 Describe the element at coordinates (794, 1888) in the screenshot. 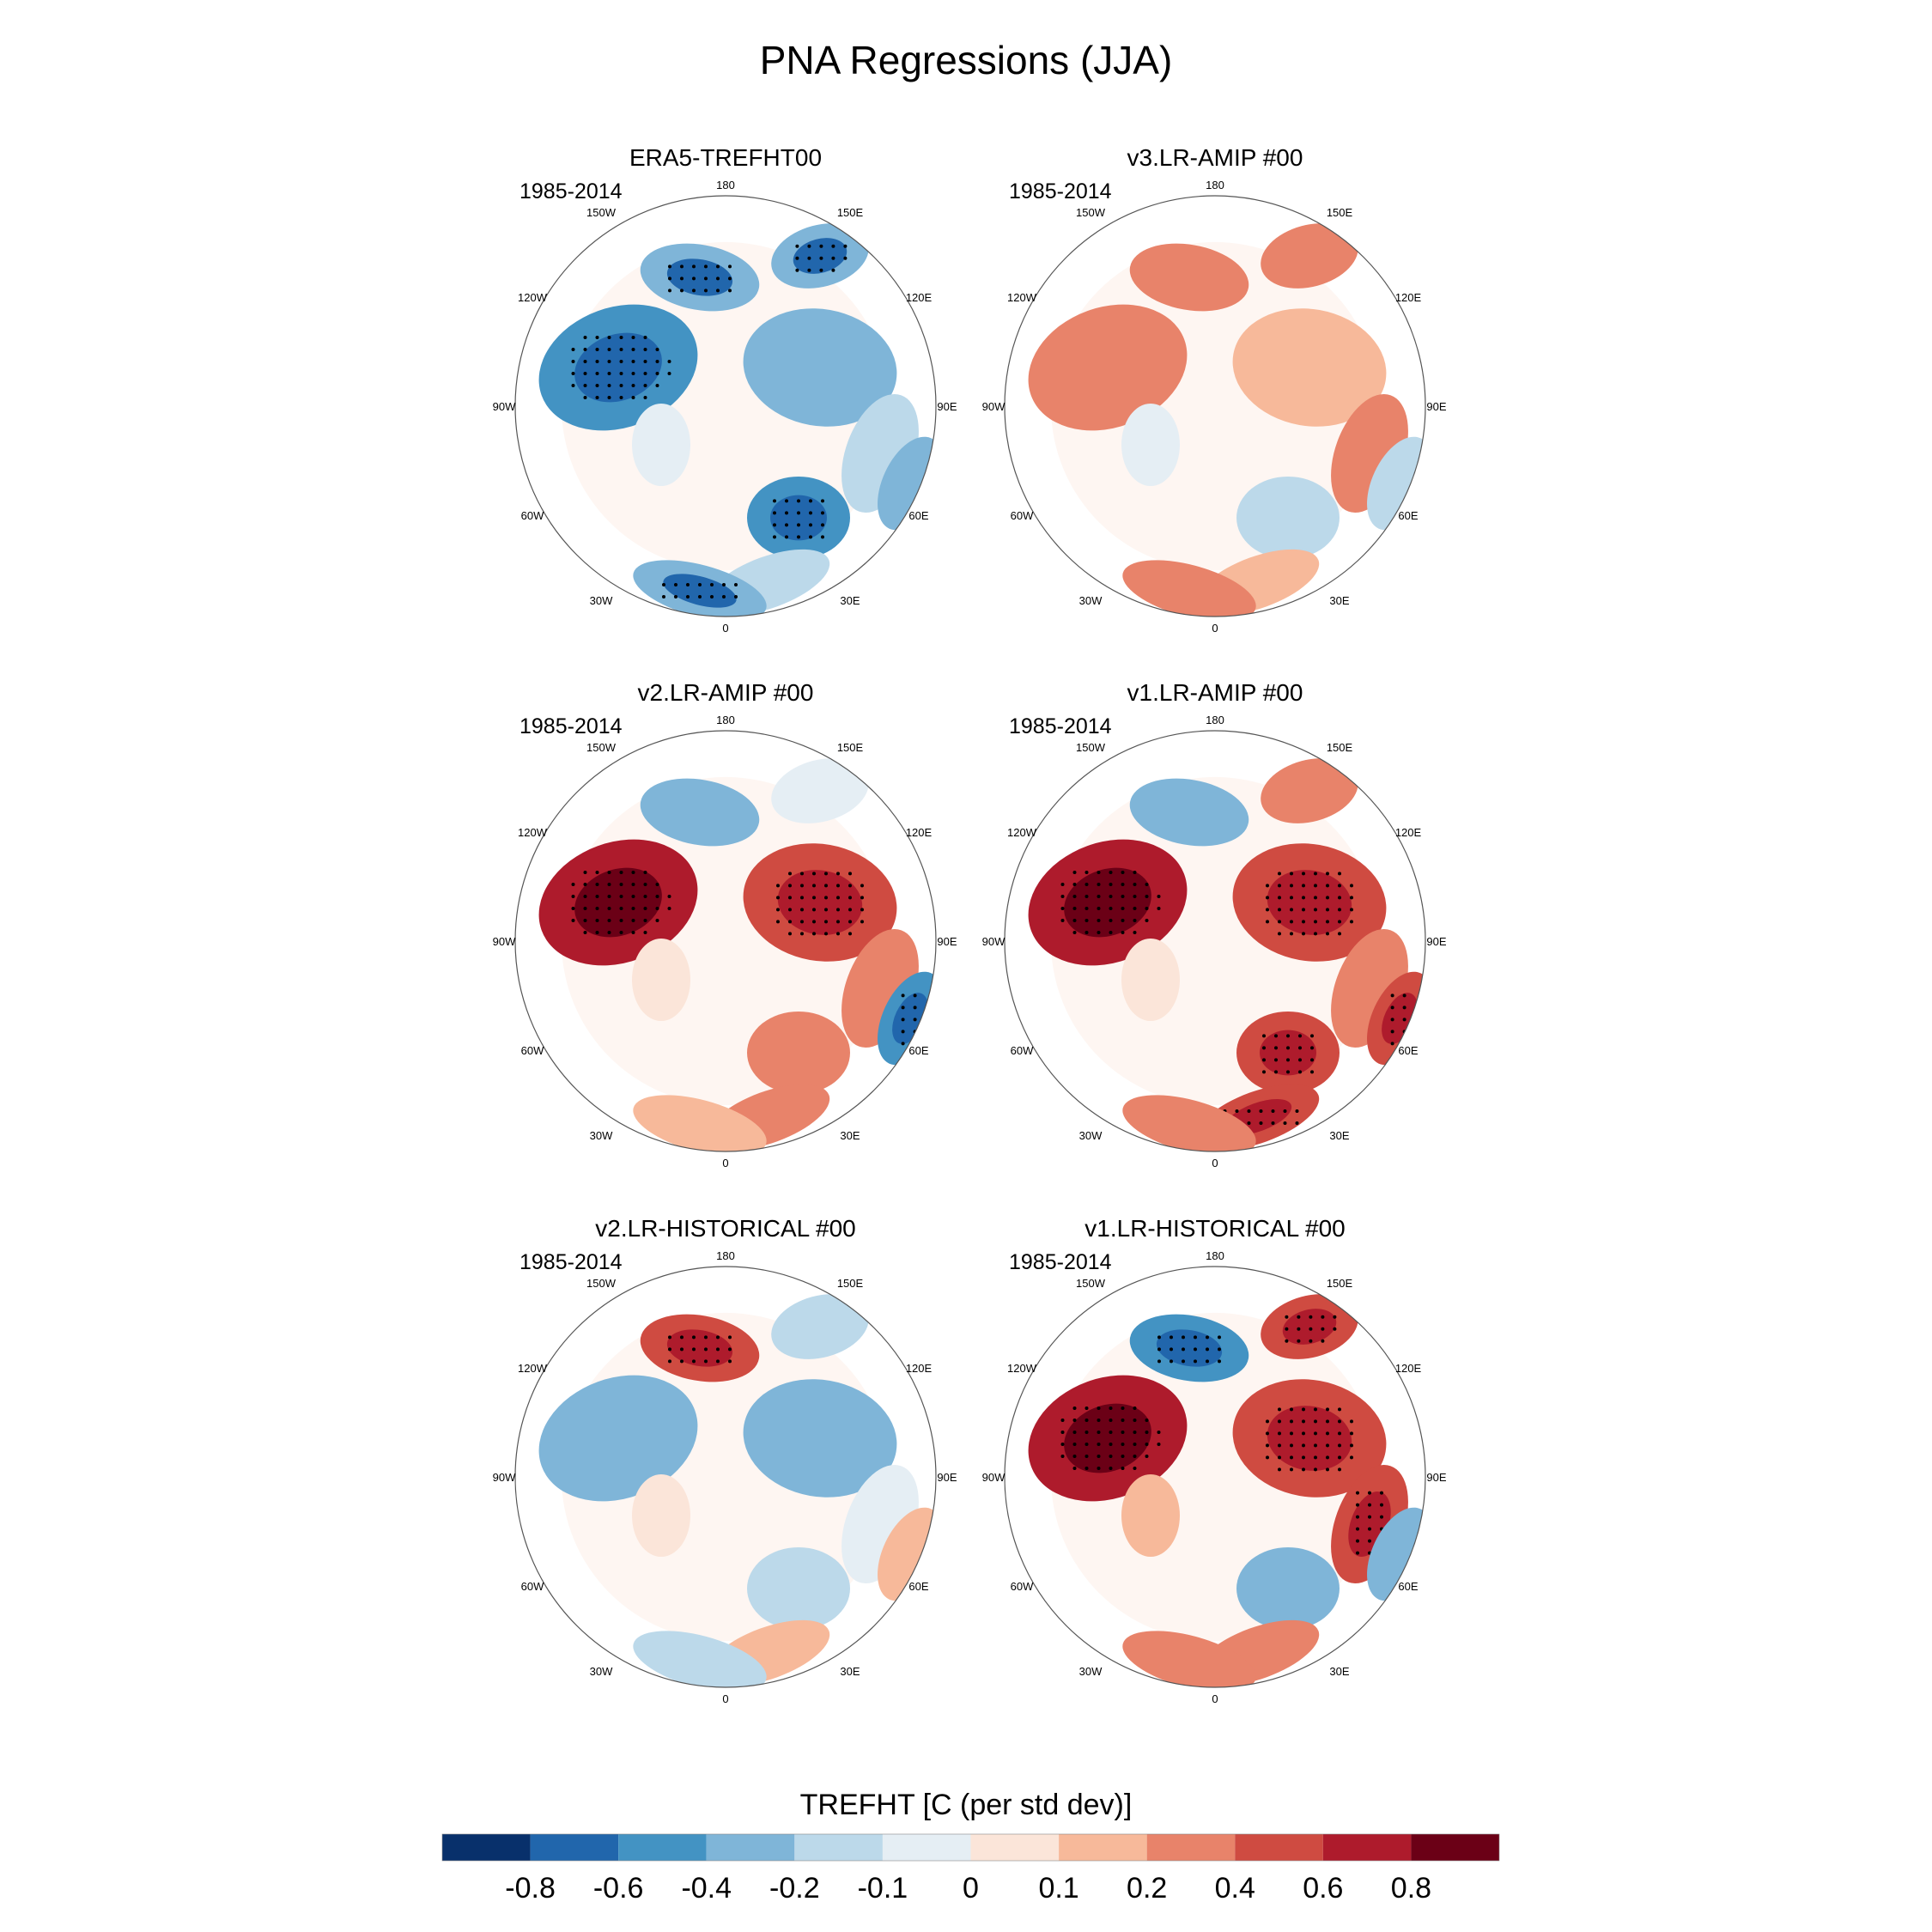

I see `colorbar-tick-label: -0.2` at that location.